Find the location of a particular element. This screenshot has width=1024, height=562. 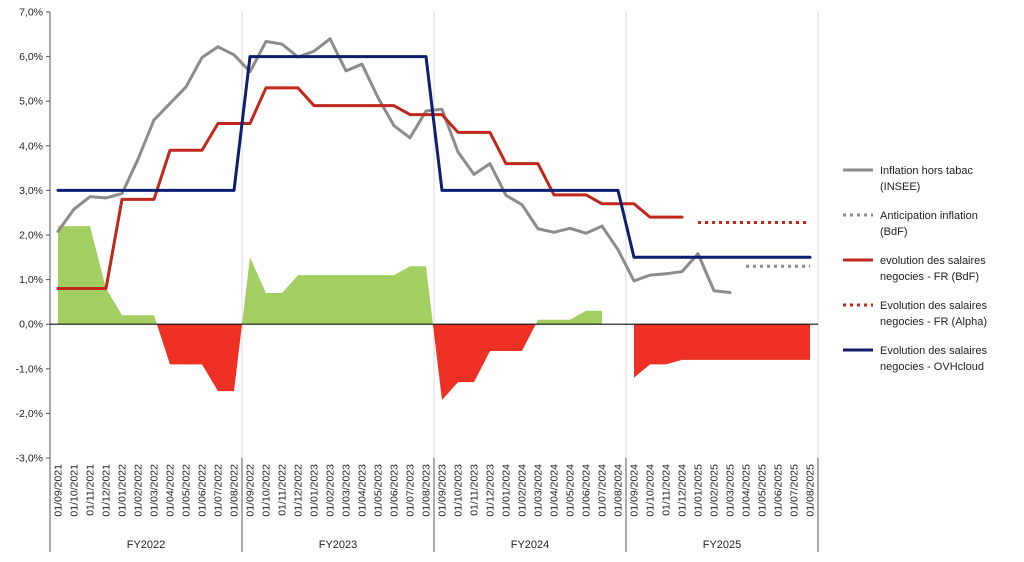

x-tick-label: 01/12/2023 is located at coordinates (491, 490).